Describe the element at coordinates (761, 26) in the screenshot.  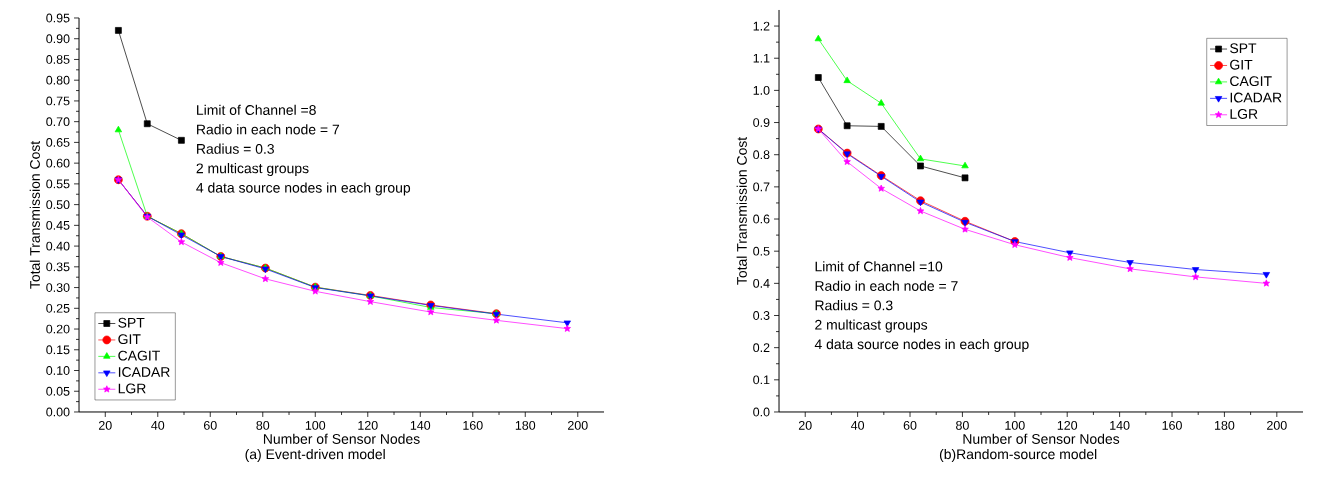
I see `y-tick-label: 1.2` at that location.